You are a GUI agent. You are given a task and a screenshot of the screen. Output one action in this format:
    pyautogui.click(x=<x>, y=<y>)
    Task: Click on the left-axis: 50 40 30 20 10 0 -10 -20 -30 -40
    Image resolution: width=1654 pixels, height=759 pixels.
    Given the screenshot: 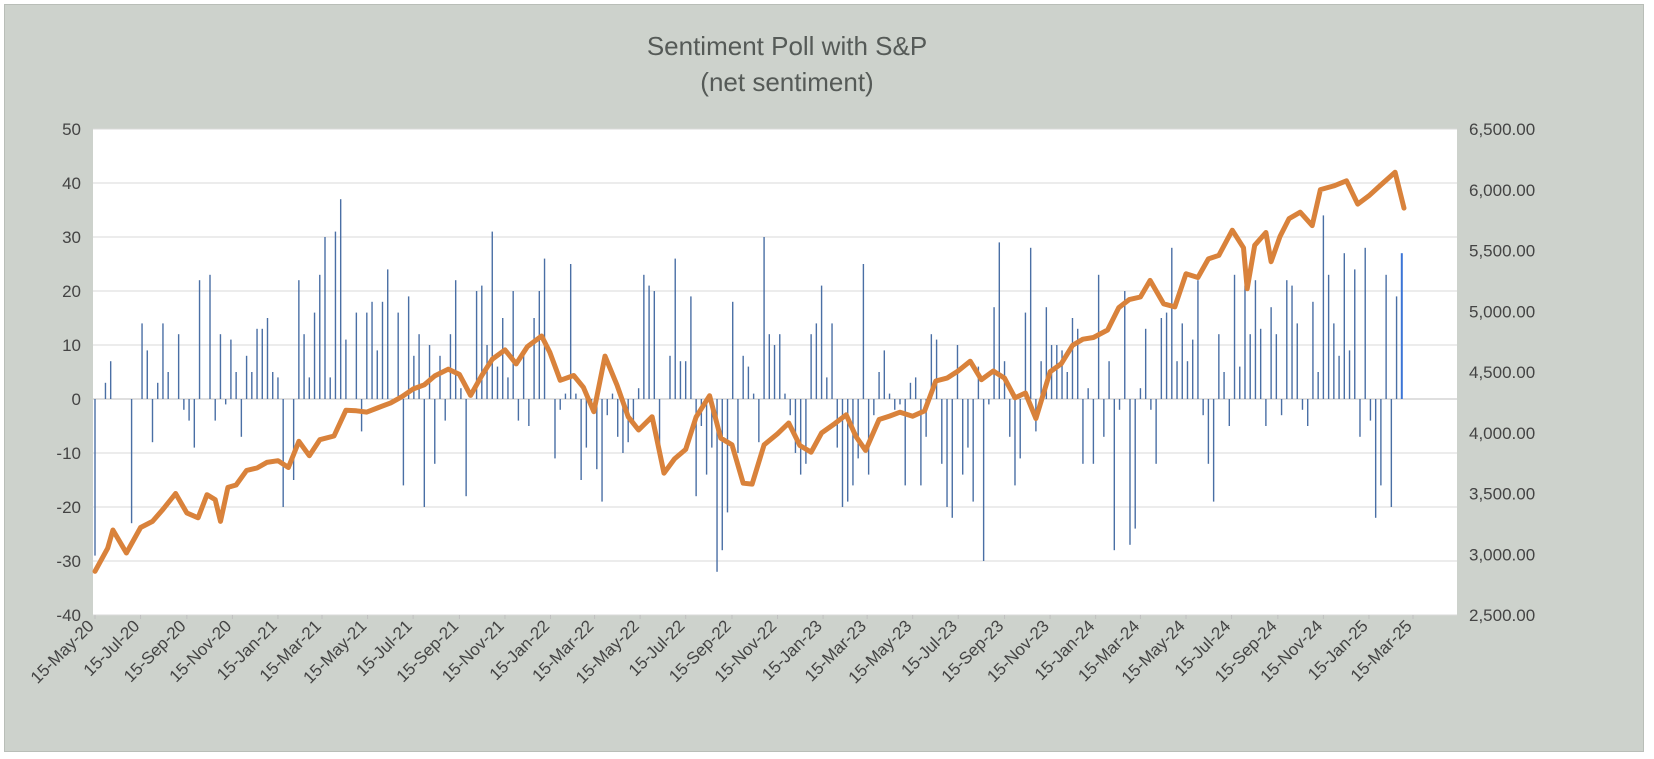 What is the action you would take?
    pyautogui.click(x=68, y=372)
    